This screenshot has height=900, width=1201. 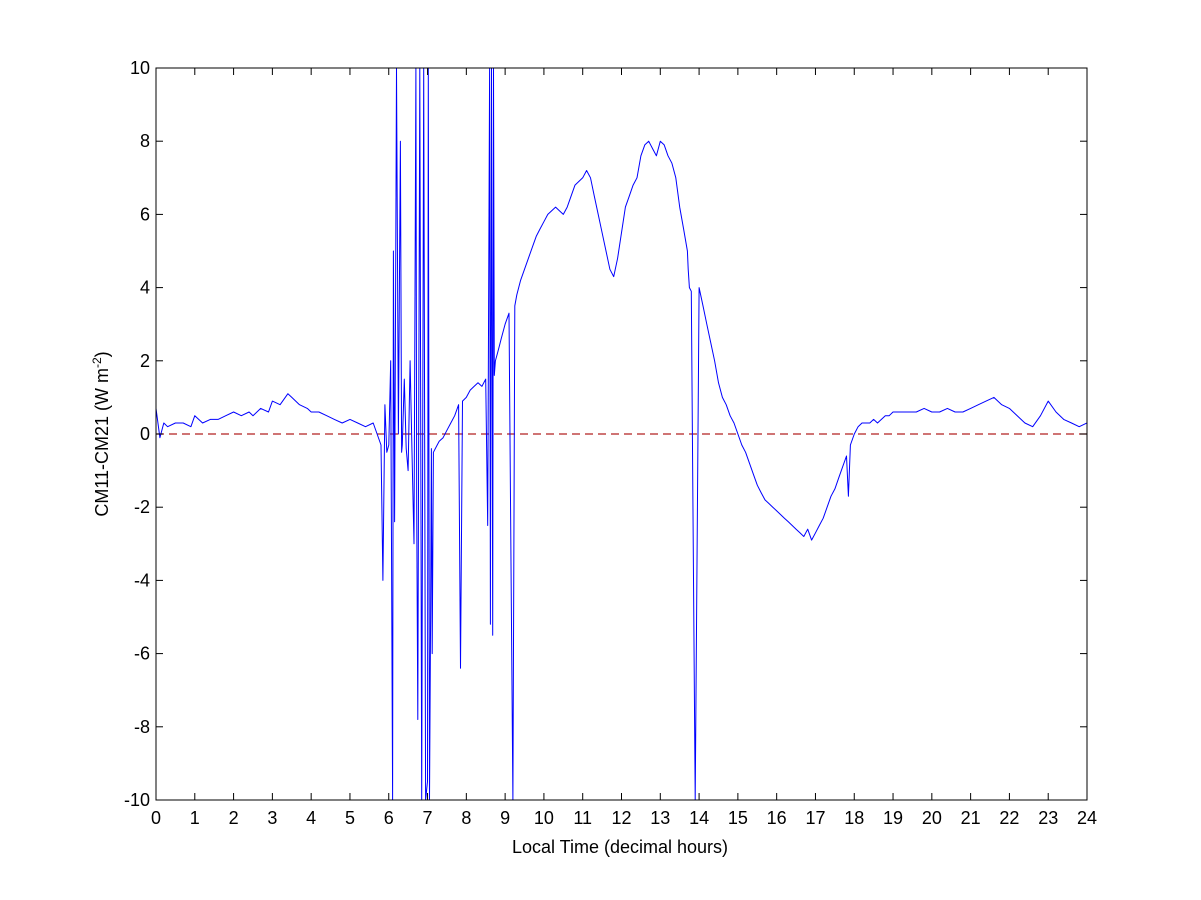 I want to click on y-tick-label: -4, so click(x=142, y=580).